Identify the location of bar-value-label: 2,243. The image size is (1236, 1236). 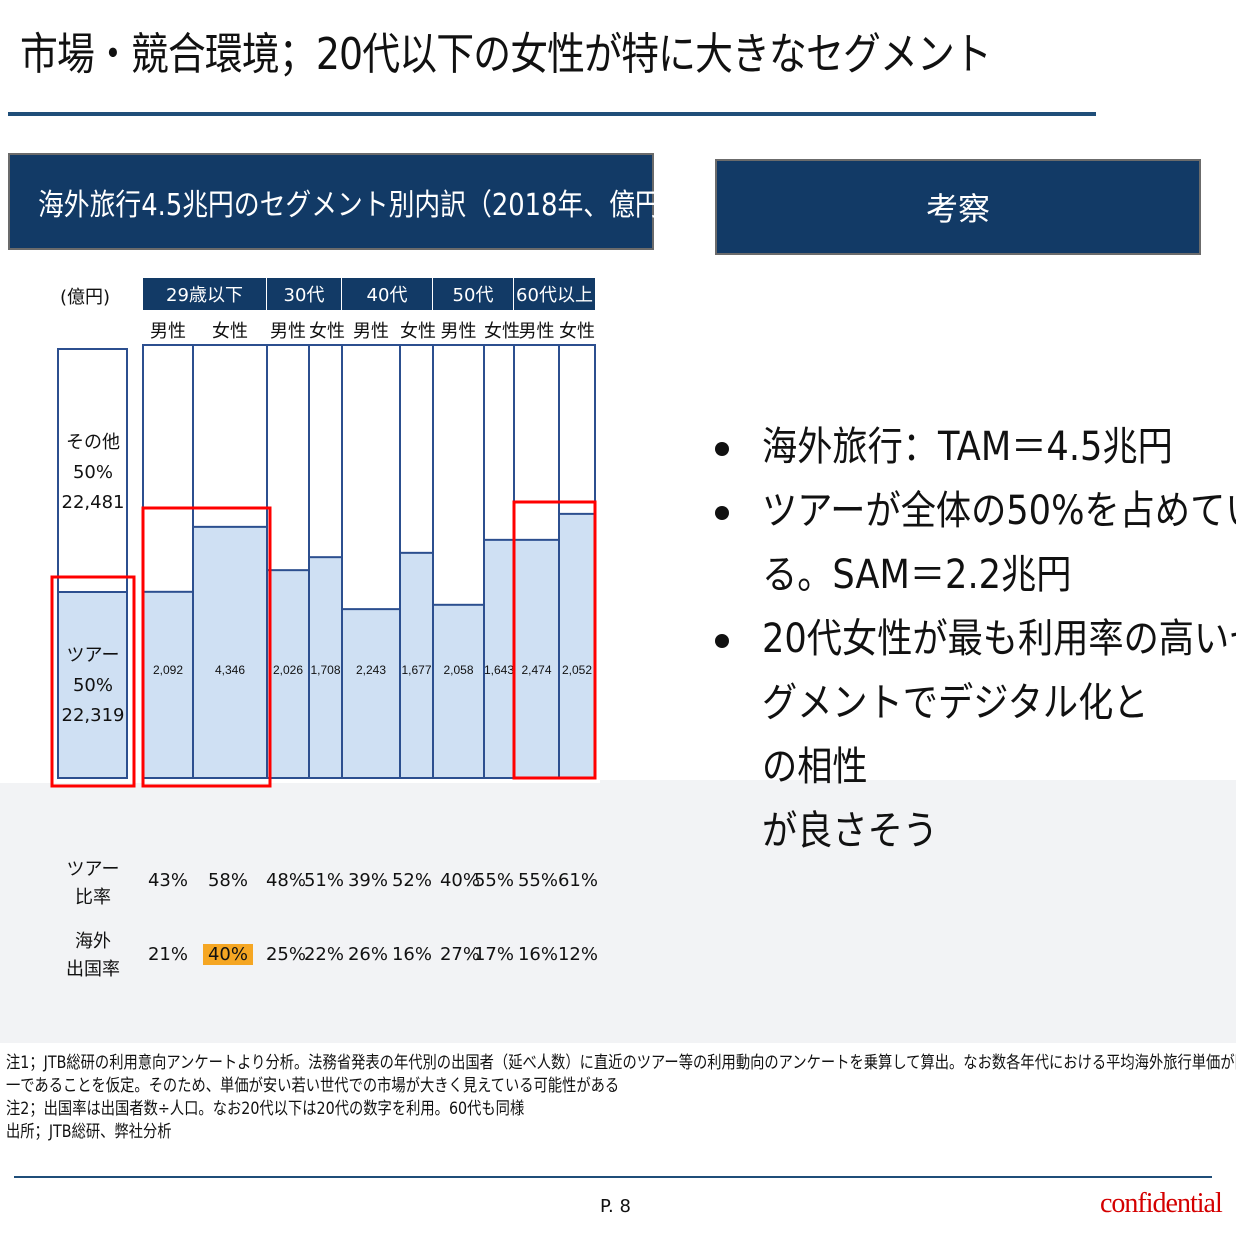
(371, 670).